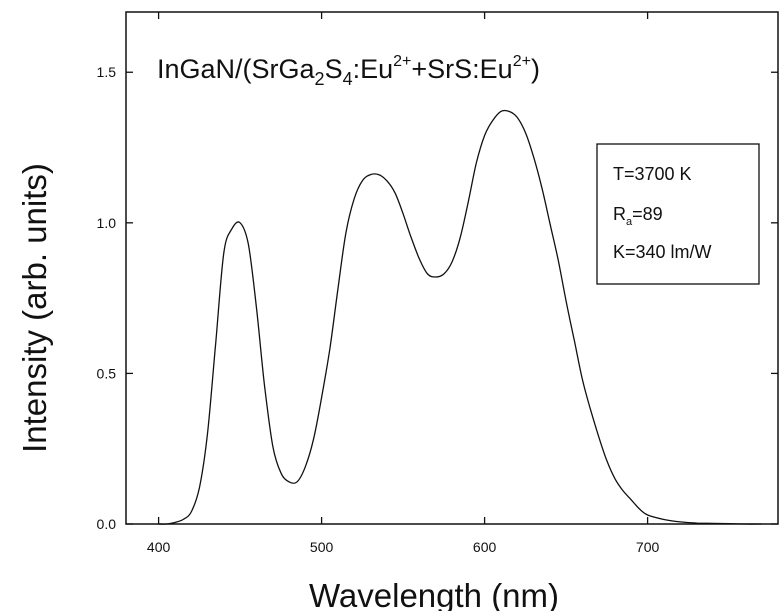 This screenshot has width=783, height=611. What do you see at coordinates (34, 308) in the screenshot?
I see `y-axis-title: Intensity (arb. units)` at bounding box center [34, 308].